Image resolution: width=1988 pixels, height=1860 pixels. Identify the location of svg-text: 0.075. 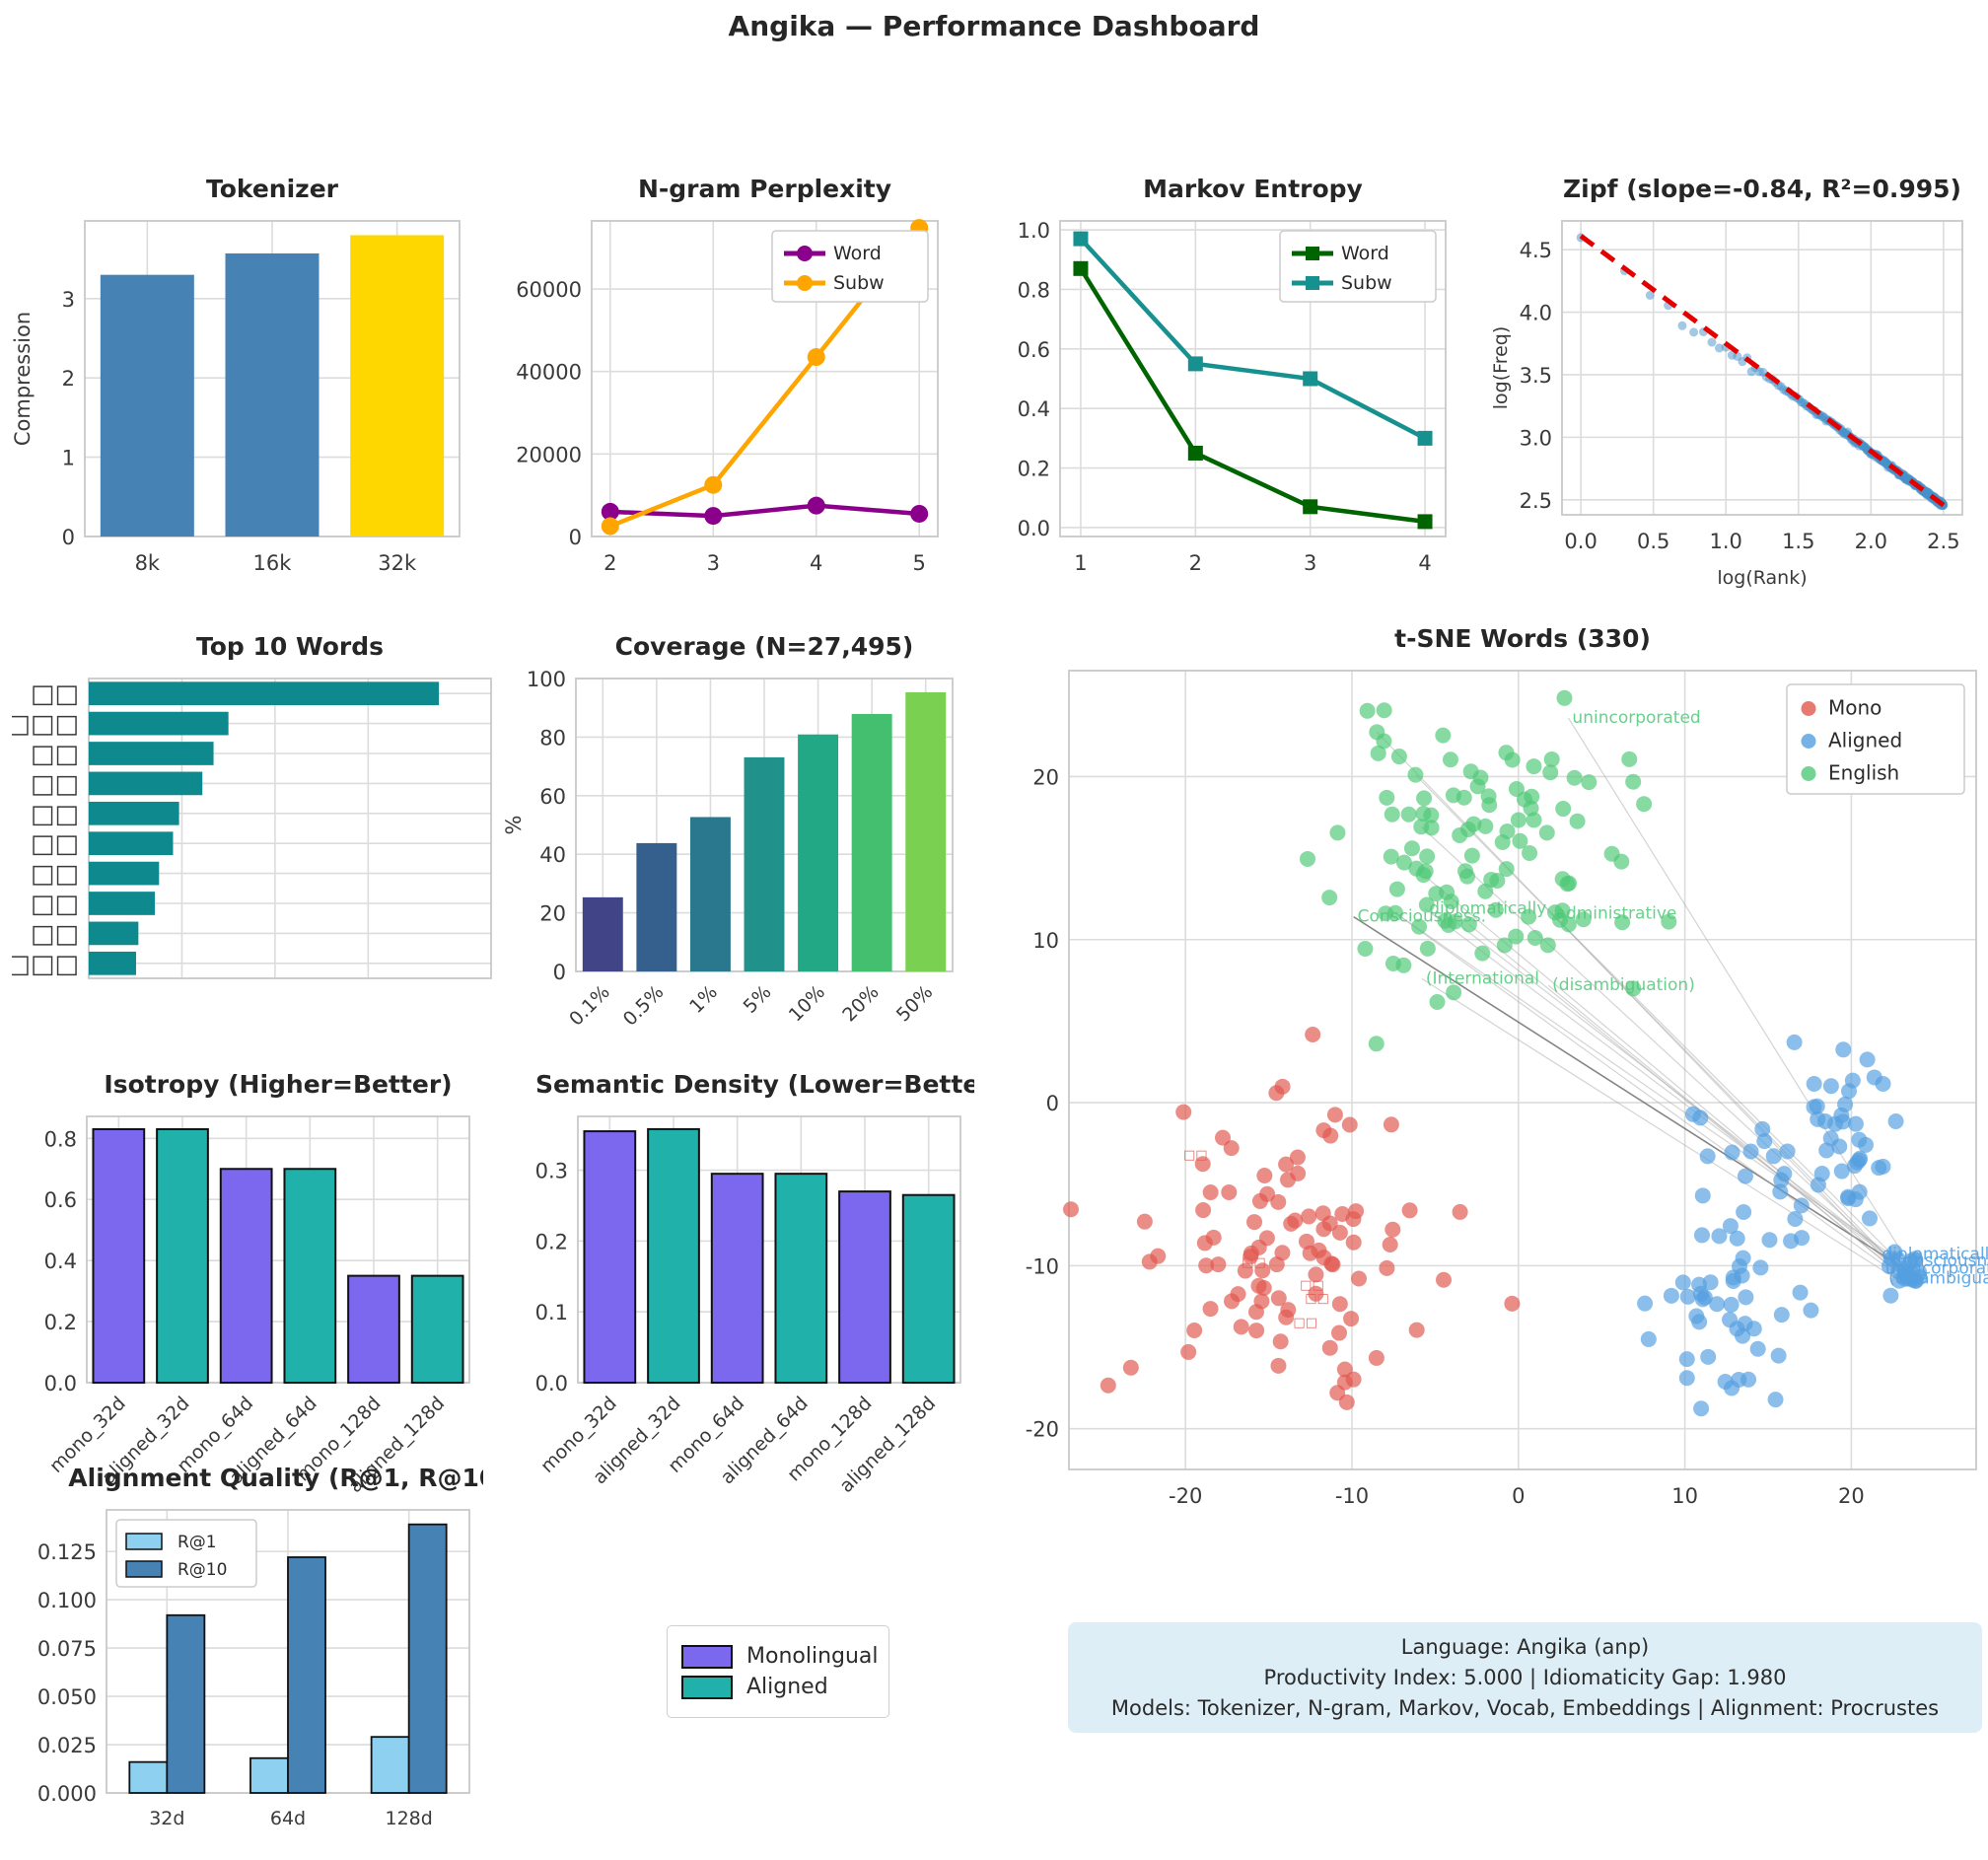
(67, 1649).